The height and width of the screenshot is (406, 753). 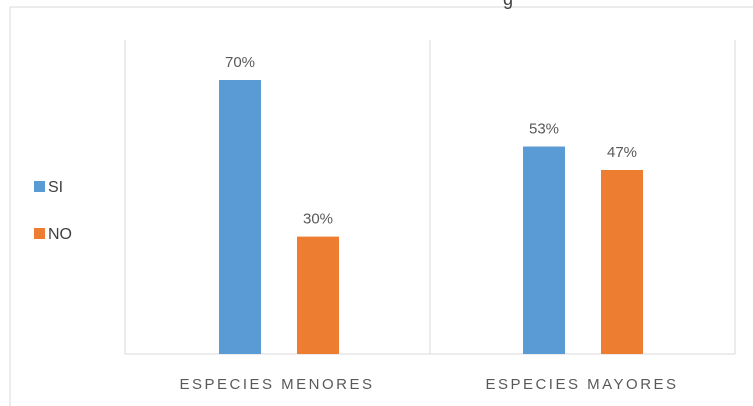 What do you see at coordinates (55, 187) in the screenshot?
I see `legend-label-si: SI` at bounding box center [55, 187].